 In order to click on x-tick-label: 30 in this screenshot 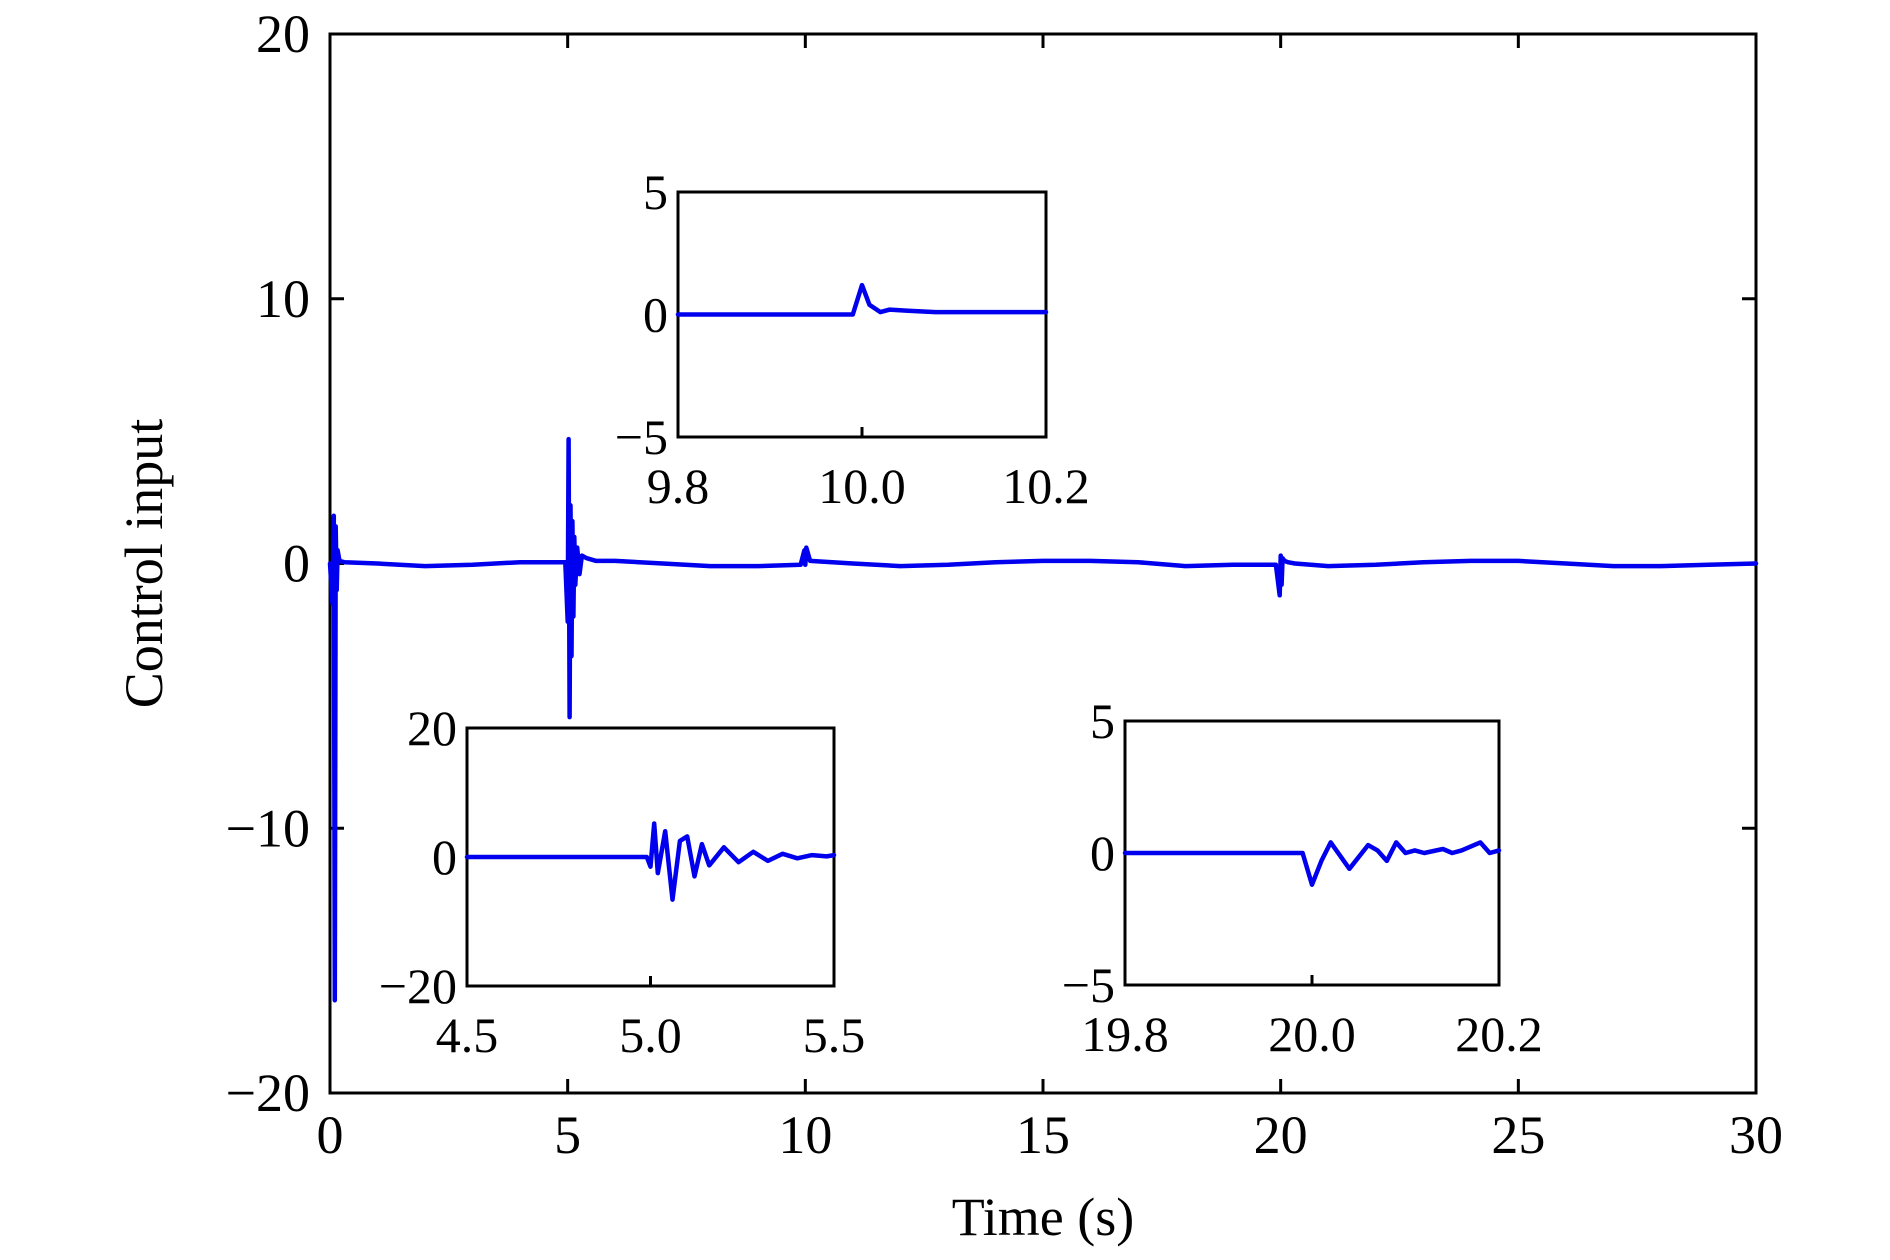, I will do `click(1756, 1135)`.